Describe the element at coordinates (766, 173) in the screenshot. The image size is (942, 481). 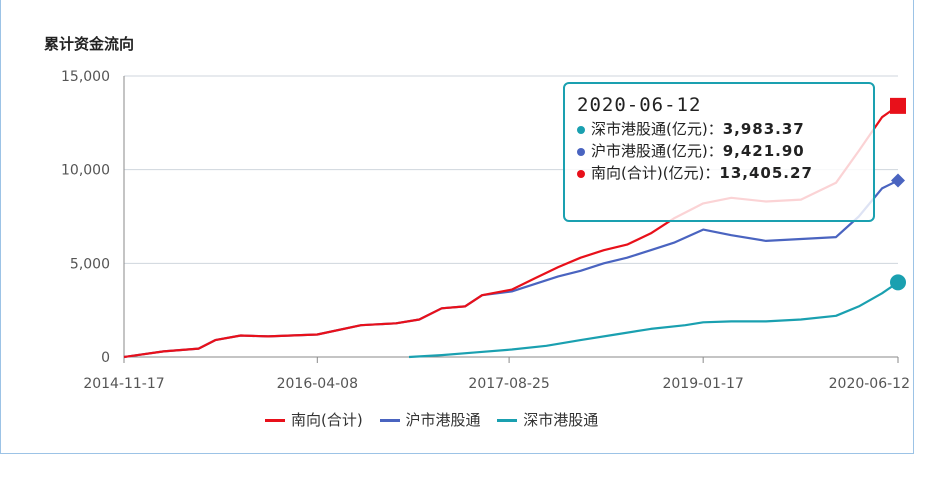
I see `tooltip-value: 13,405.27` at that location.